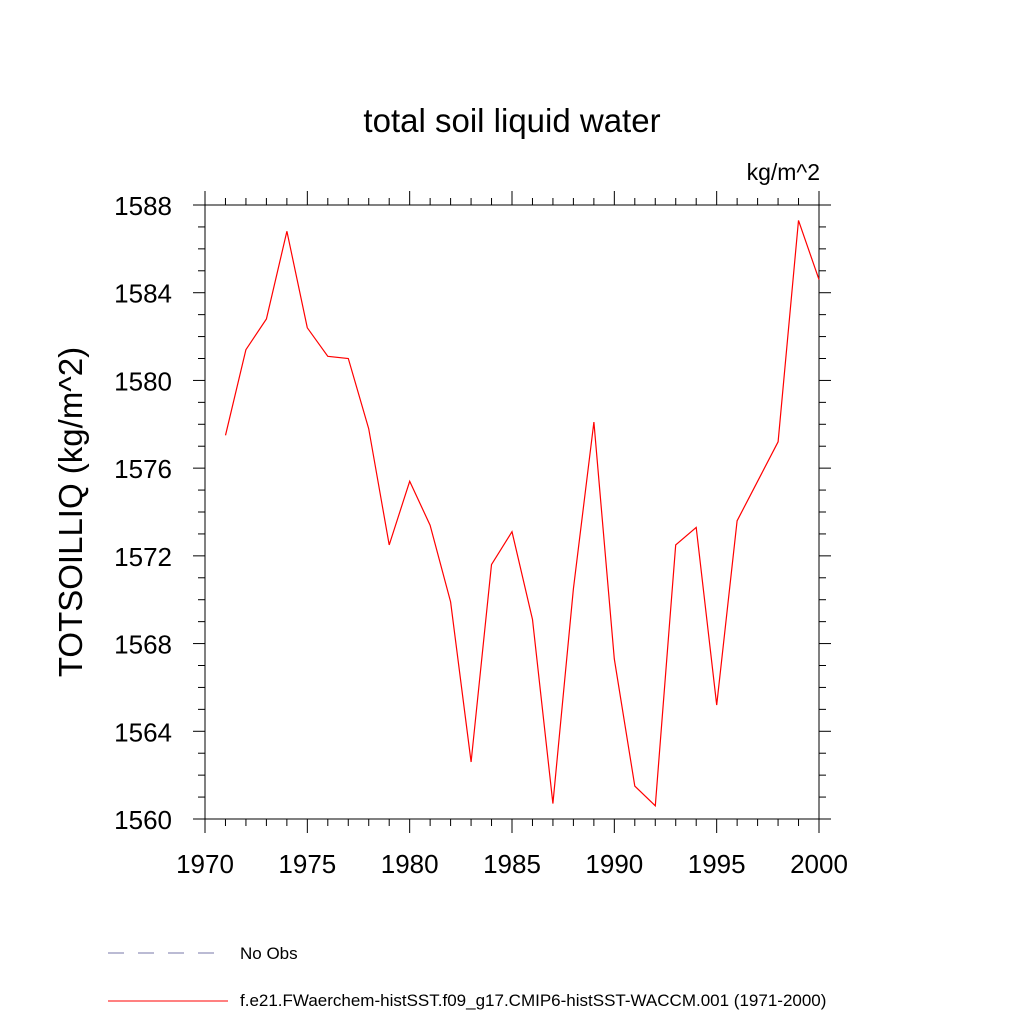 This screenshot has width=1024, height=1024. I want to click on y-tick-label: 1576, so click(143, 469).